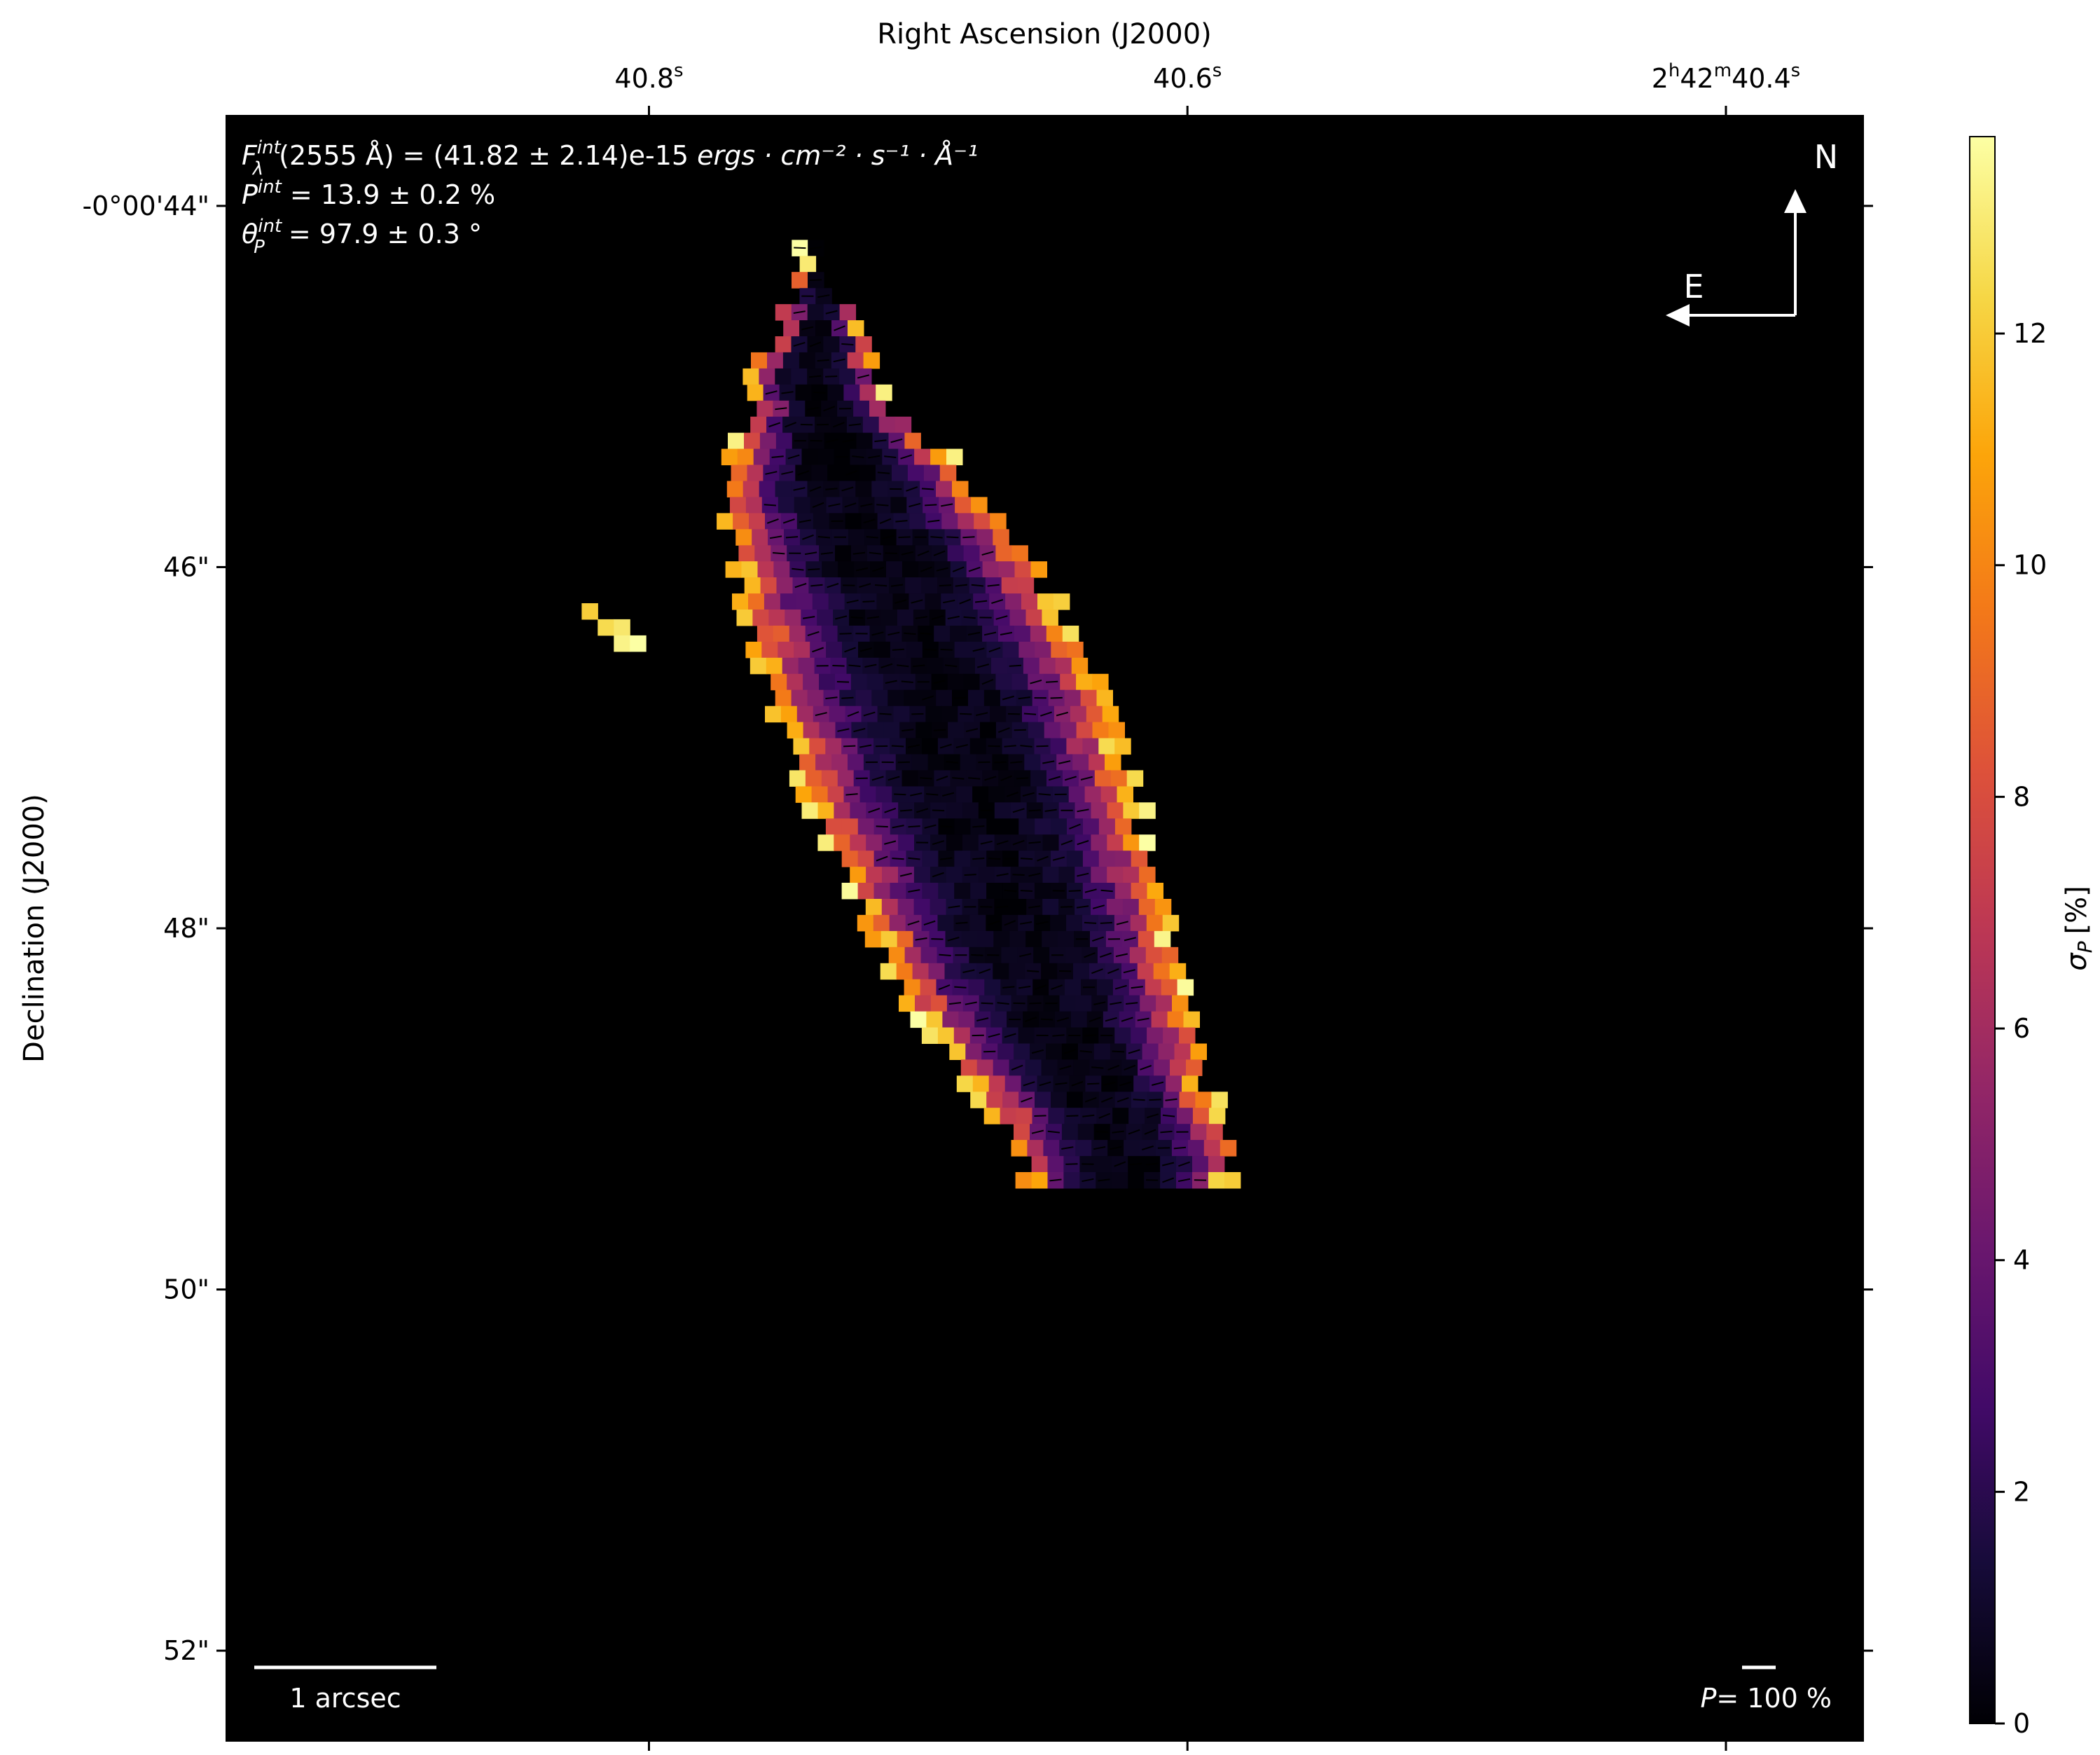 The height and width of the screenshot is (1755, 2100). Describe the element at coordinates (2021, 1028) in the screenshot. I see `colorbar-tick-label-3: 6` at that location.